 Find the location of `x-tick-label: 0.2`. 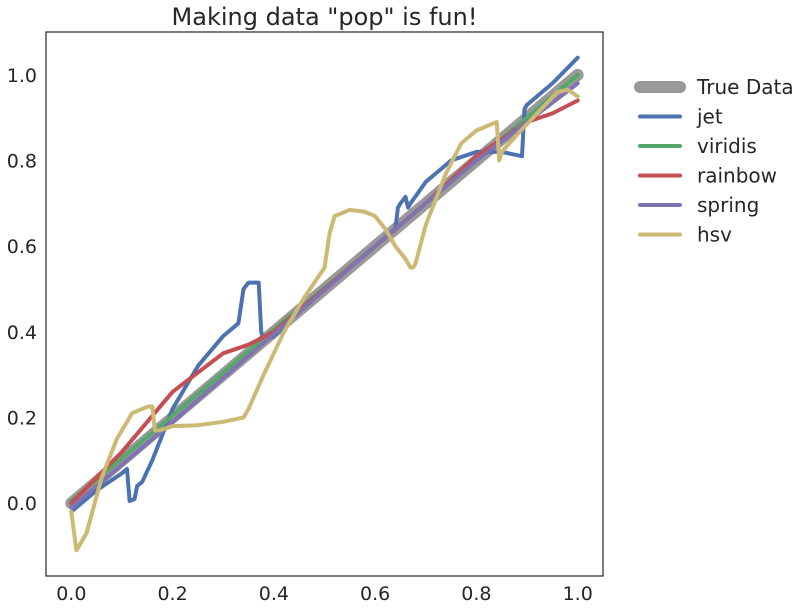

x-tick-label: 0.2 is located at coordinates (172, 594).